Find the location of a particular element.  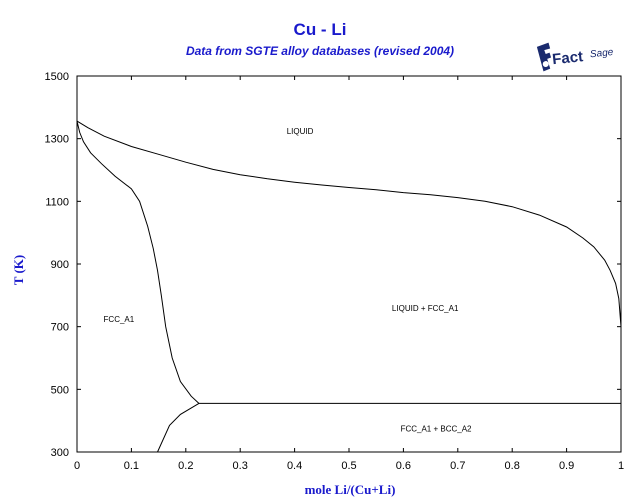

x-tick-label: 0 is located at coordinates (77, 466).